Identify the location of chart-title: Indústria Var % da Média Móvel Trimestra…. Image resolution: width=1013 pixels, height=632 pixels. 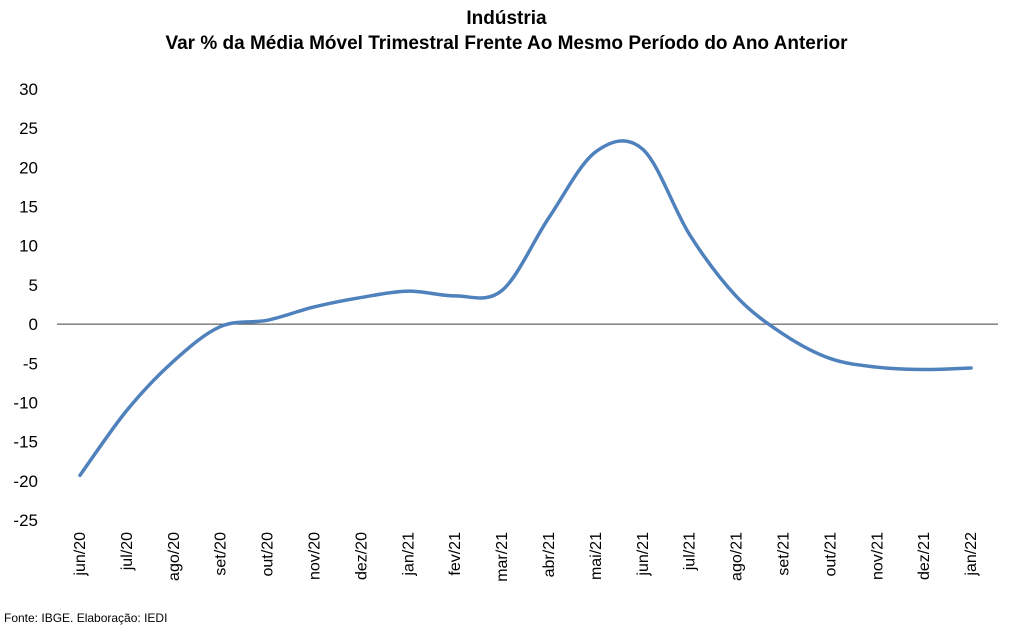
(506, 31).